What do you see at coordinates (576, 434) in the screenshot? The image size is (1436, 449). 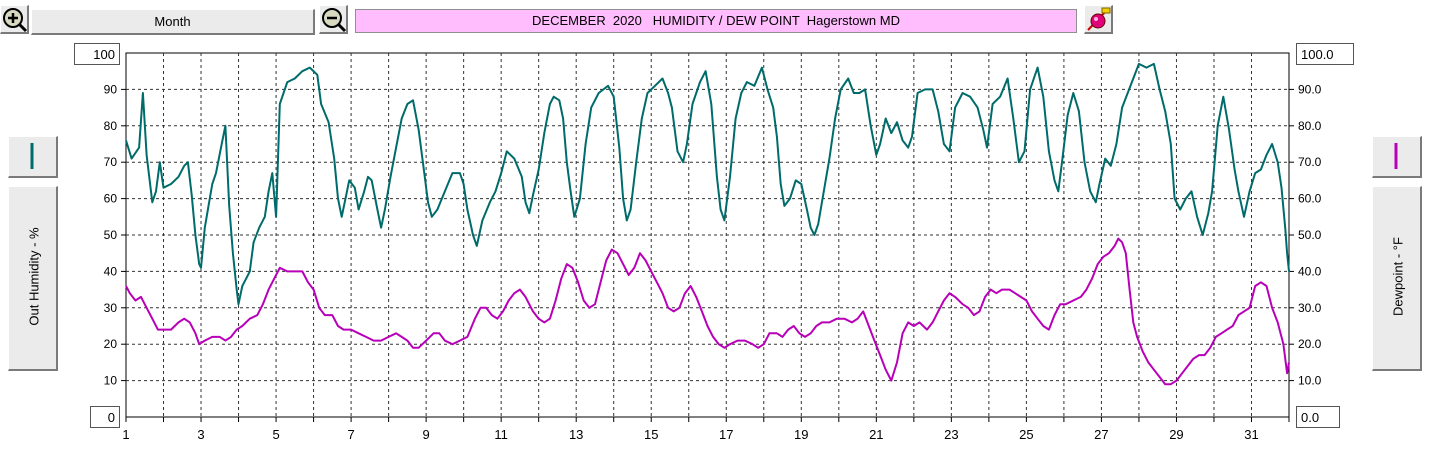 I see `x-tick-label: 13` at bounding box center [576, 434].